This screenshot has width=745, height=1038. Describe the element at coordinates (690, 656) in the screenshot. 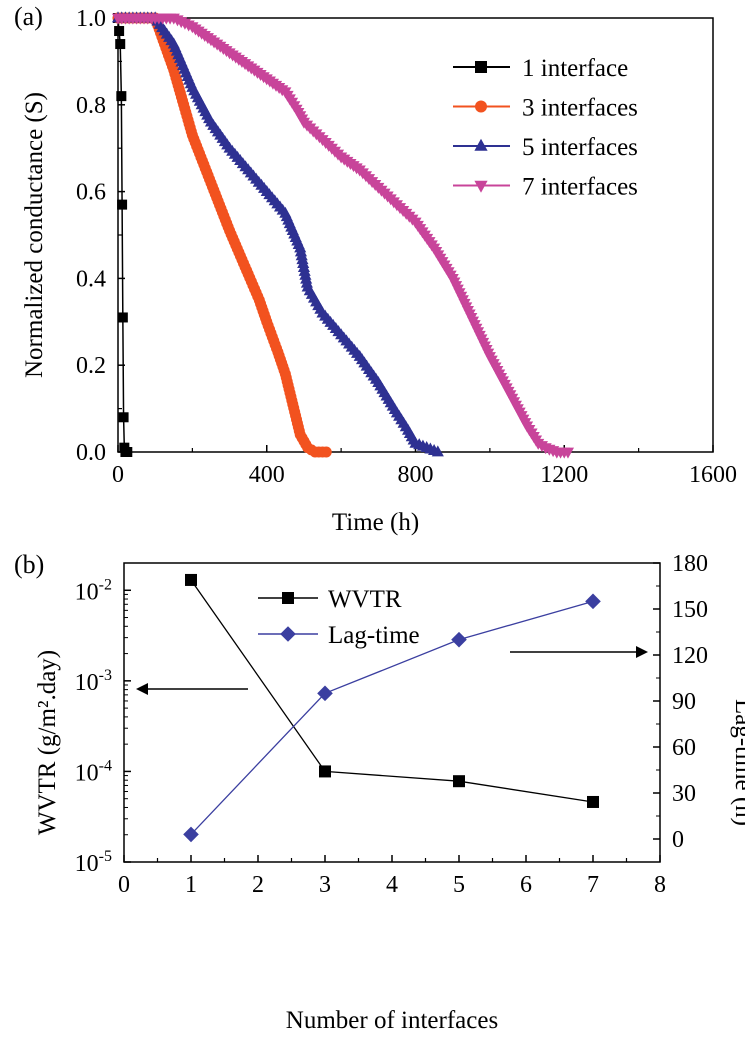

I see `y-right-tick-label-b: 120` at that location.